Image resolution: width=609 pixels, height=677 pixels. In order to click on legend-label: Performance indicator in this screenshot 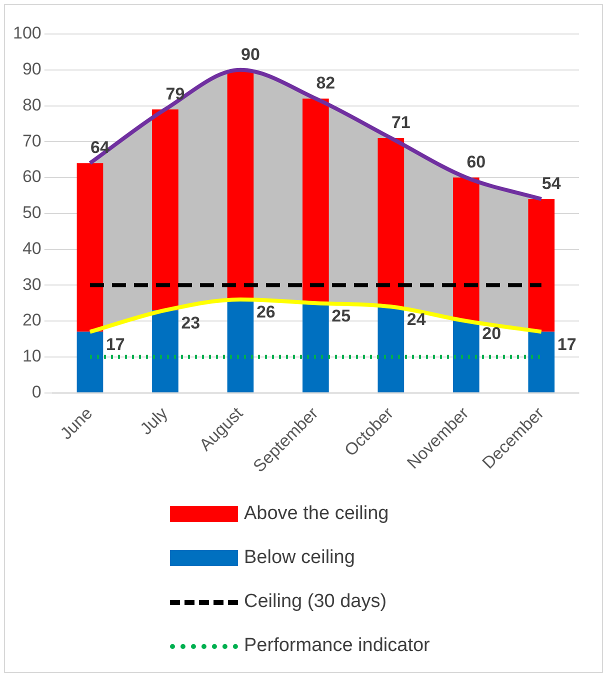, I will do `click(337, 646)`.